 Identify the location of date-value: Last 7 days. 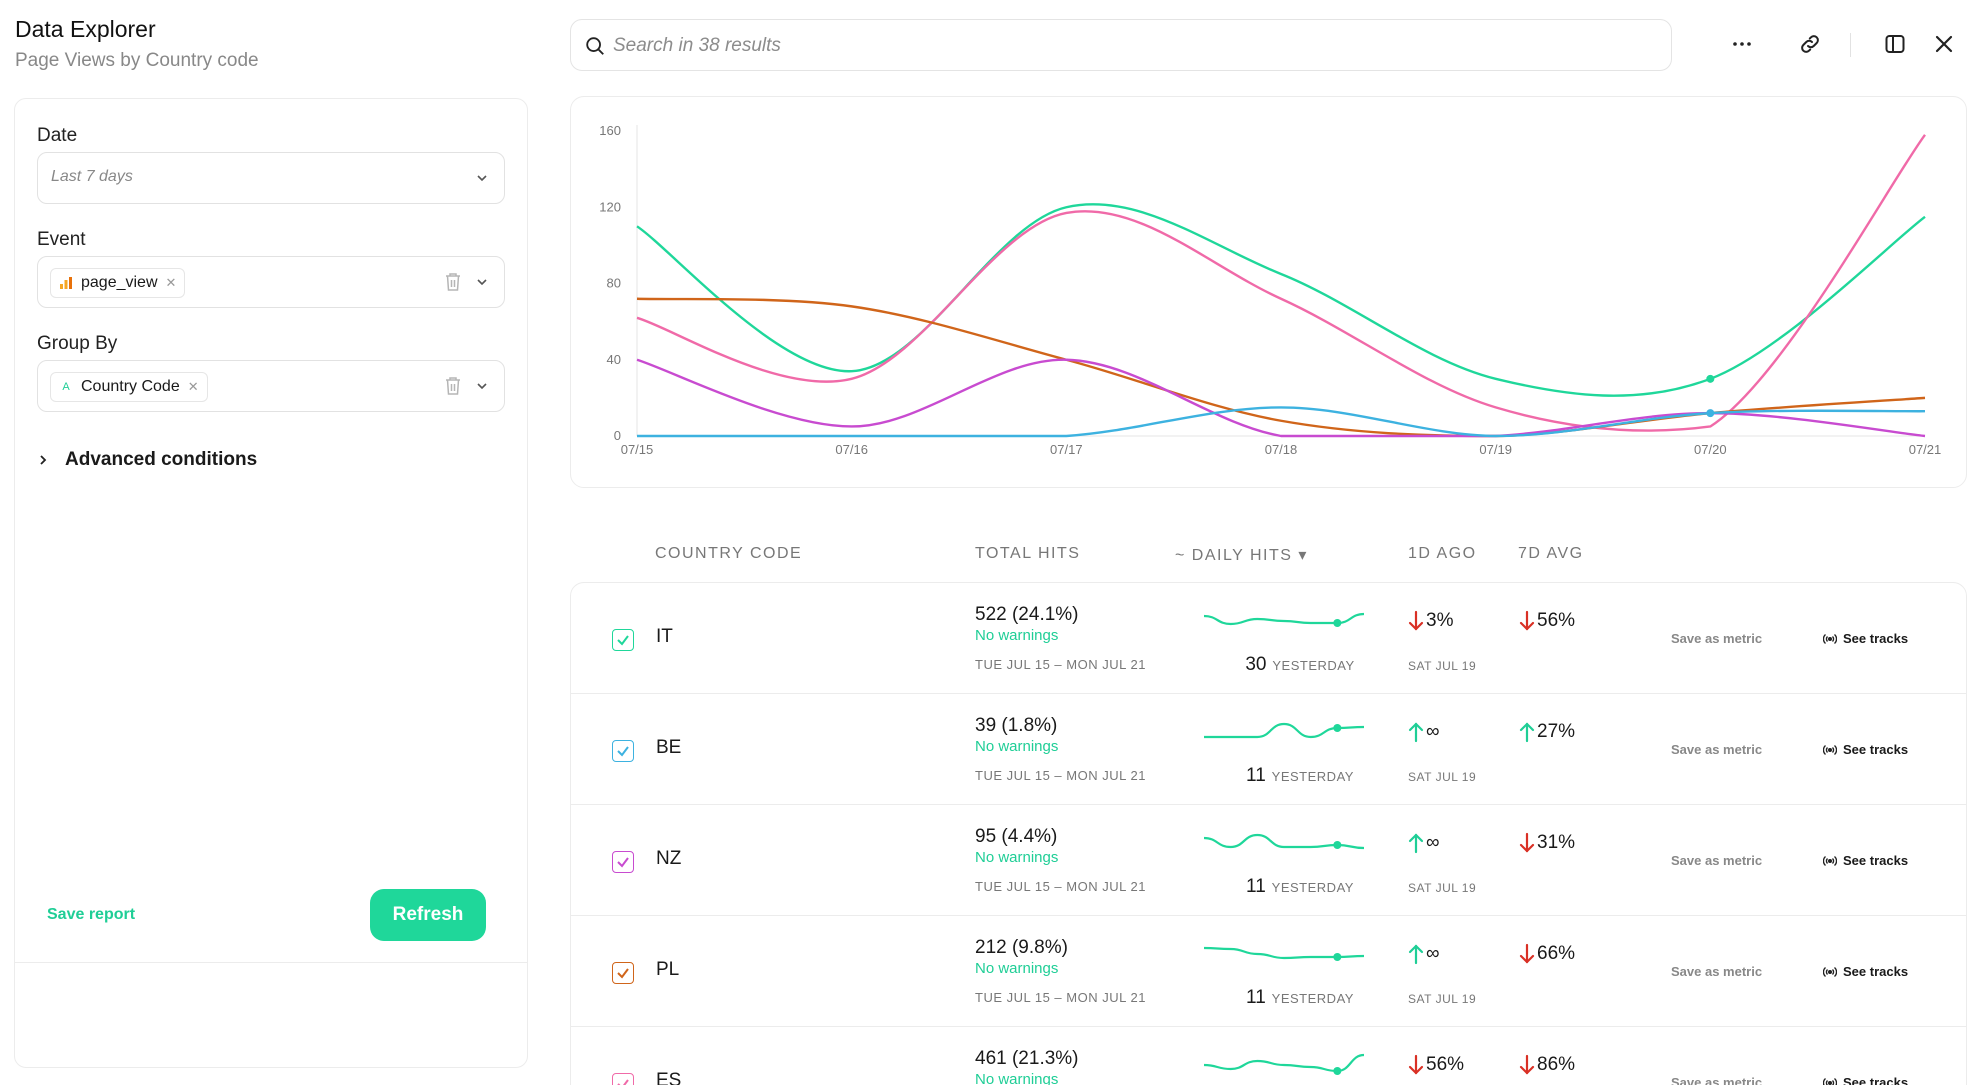
(92, 176).